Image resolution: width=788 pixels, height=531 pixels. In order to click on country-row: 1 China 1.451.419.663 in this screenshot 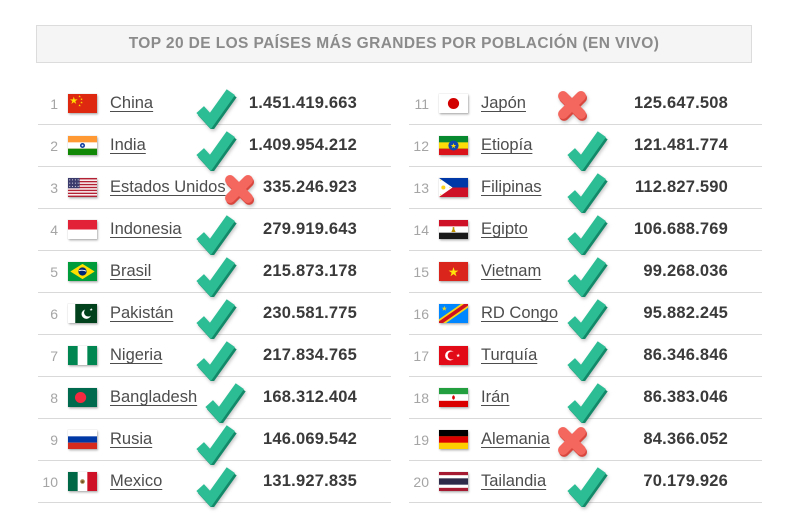, I will do `click(214, 105)`.